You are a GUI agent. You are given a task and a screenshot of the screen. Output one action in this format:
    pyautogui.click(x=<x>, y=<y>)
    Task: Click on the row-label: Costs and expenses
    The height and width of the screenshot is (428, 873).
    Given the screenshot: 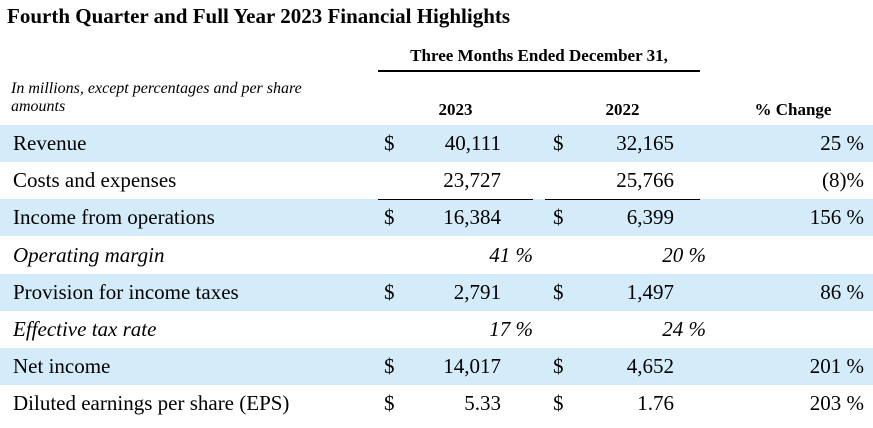 What is the action you would take?
    pyautogui.click(x=95, y=180)
    